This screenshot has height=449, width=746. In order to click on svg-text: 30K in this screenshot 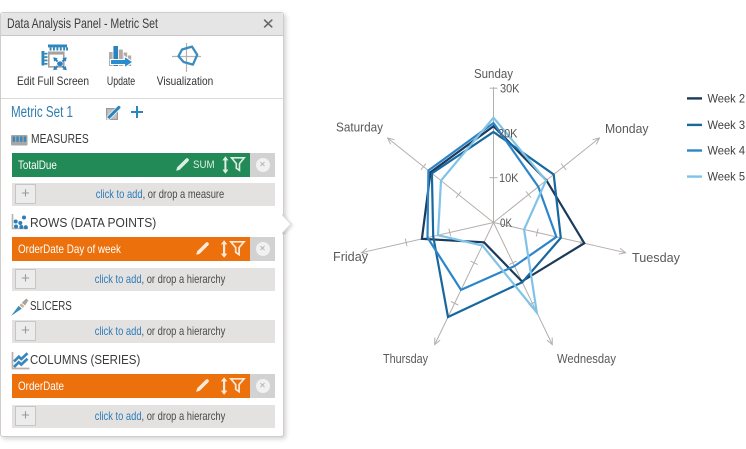, I will do `click(510, 89)`.